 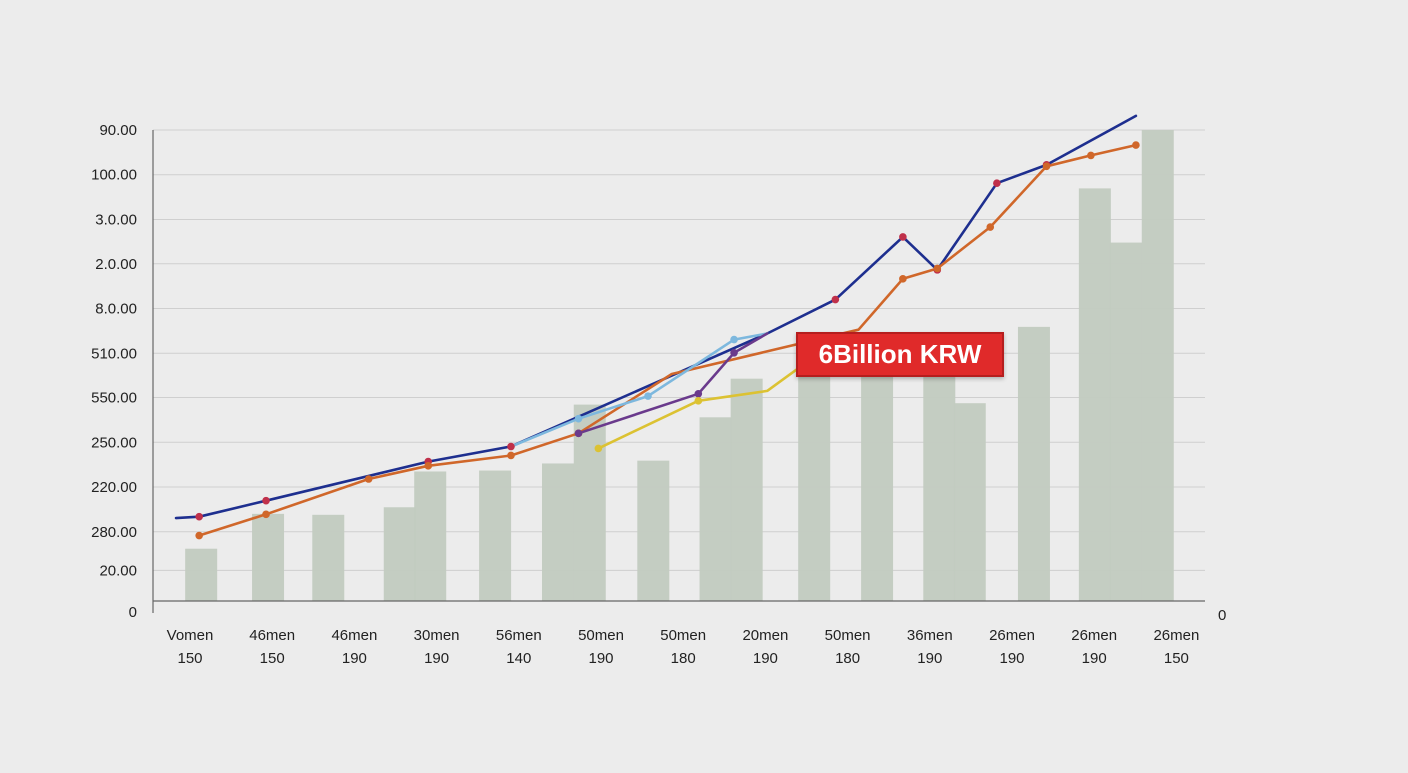 What do you see at coordinates (190, 635) in the screenshot?
I see `x-tick-label: Vomen` at bounding box center [190, 635].